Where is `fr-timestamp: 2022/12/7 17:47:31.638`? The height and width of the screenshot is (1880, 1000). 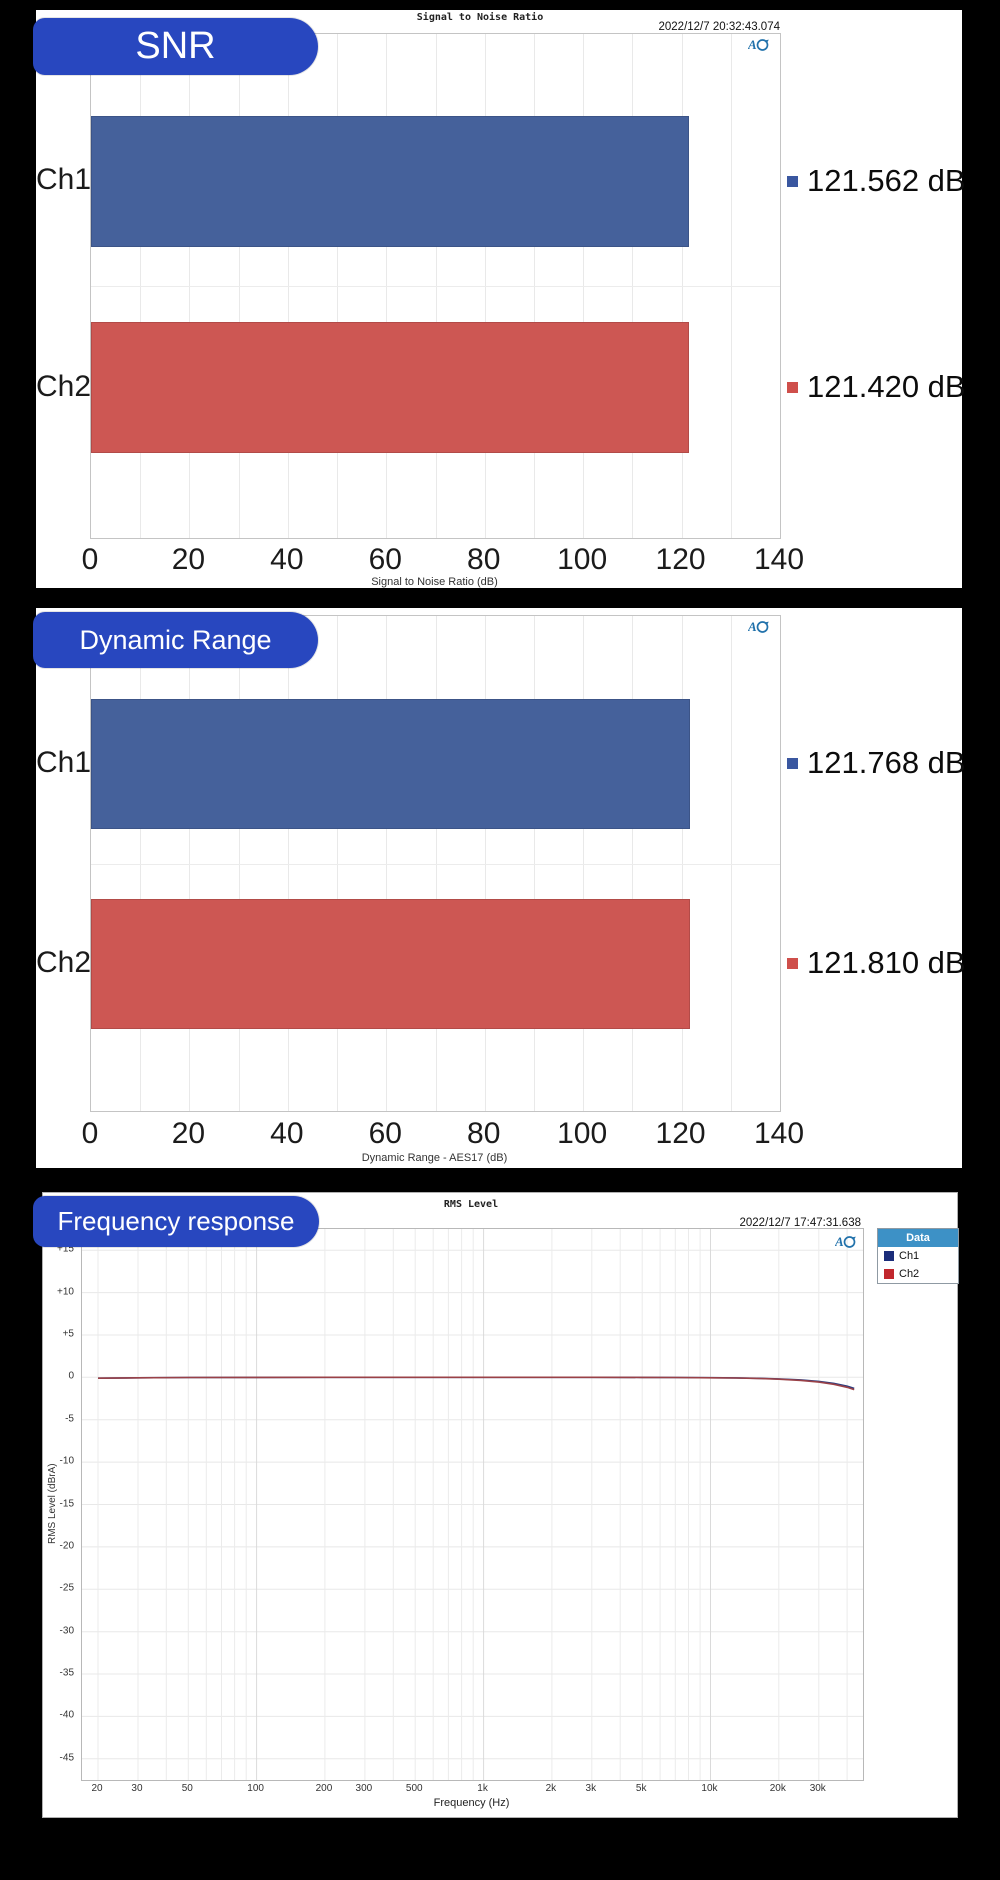
fr-timestamp: 2022/12/7 17:47:31.638 is located at coordinates (800, 1223).